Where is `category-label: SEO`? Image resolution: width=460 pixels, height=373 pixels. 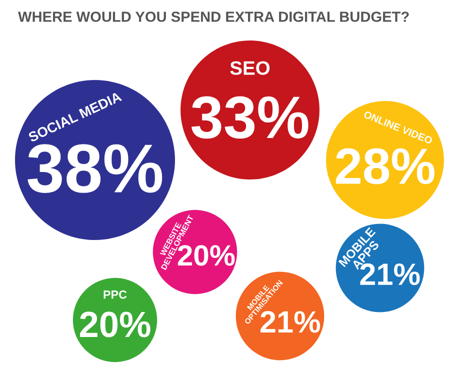 category-label: SEO is located at coordinates (250, 68).